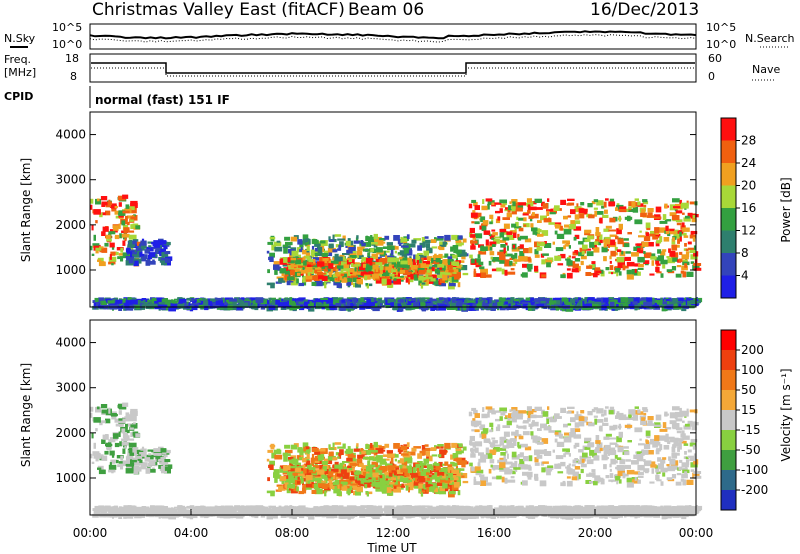  What do you see at coordinates (721, 27) in the screenshot?
I see `noise-tick-high-right: 10^5` at bounding box center [721, 27].